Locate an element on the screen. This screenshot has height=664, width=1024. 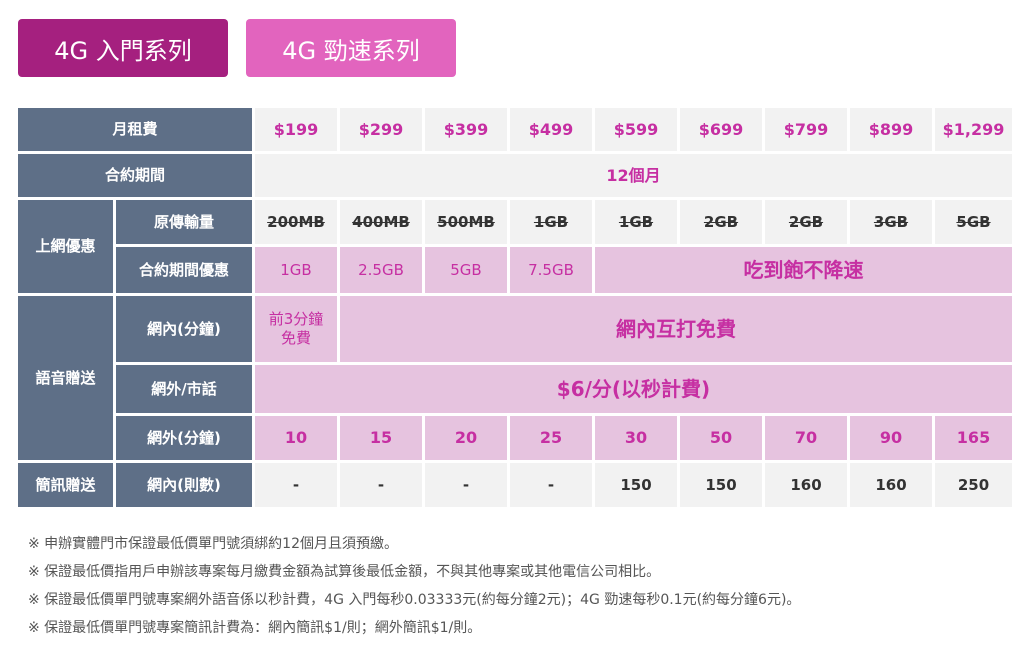
offnet-minutes-cell: 10 is located at coordinates (296, 438).